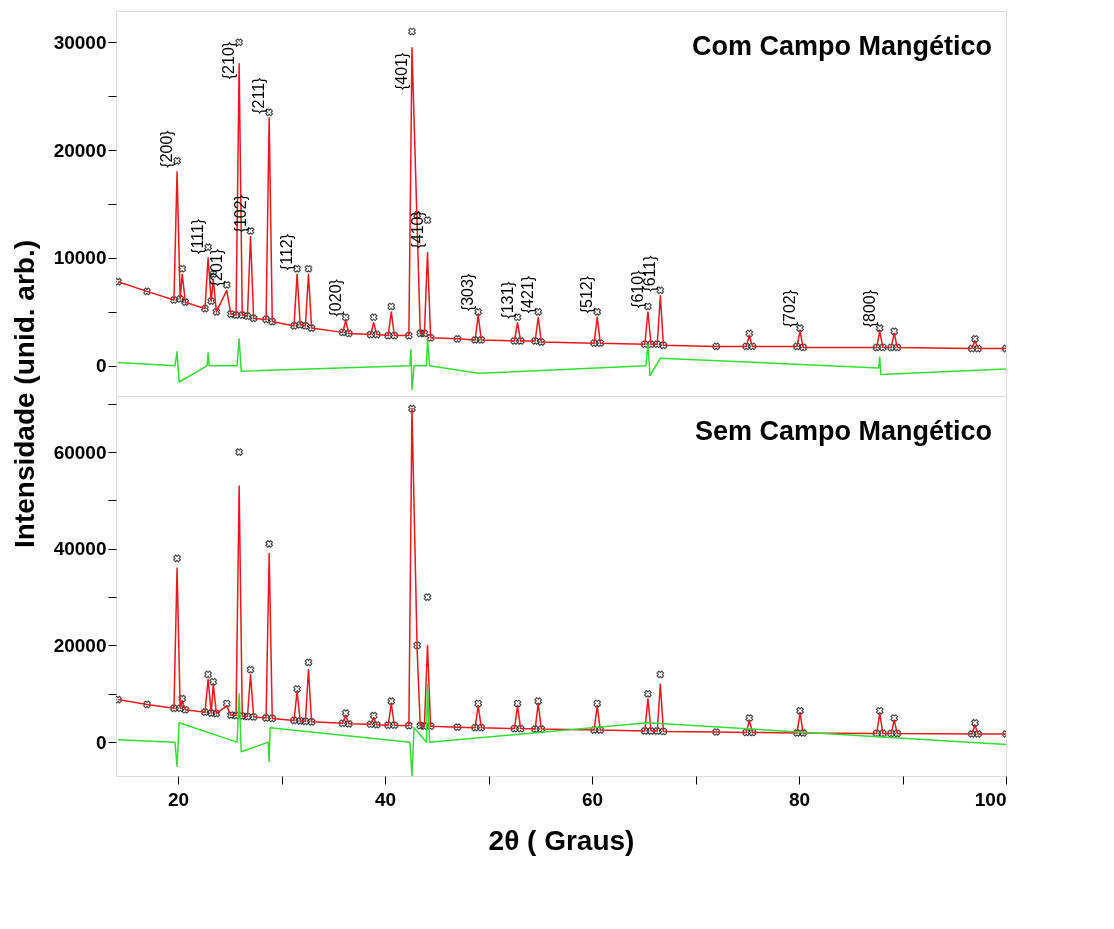 This screenshot has width=1114, height=929. Describe the element at coordinates (80, 549) in the screenshot. I see `y-tick-label: 40000` at that location.